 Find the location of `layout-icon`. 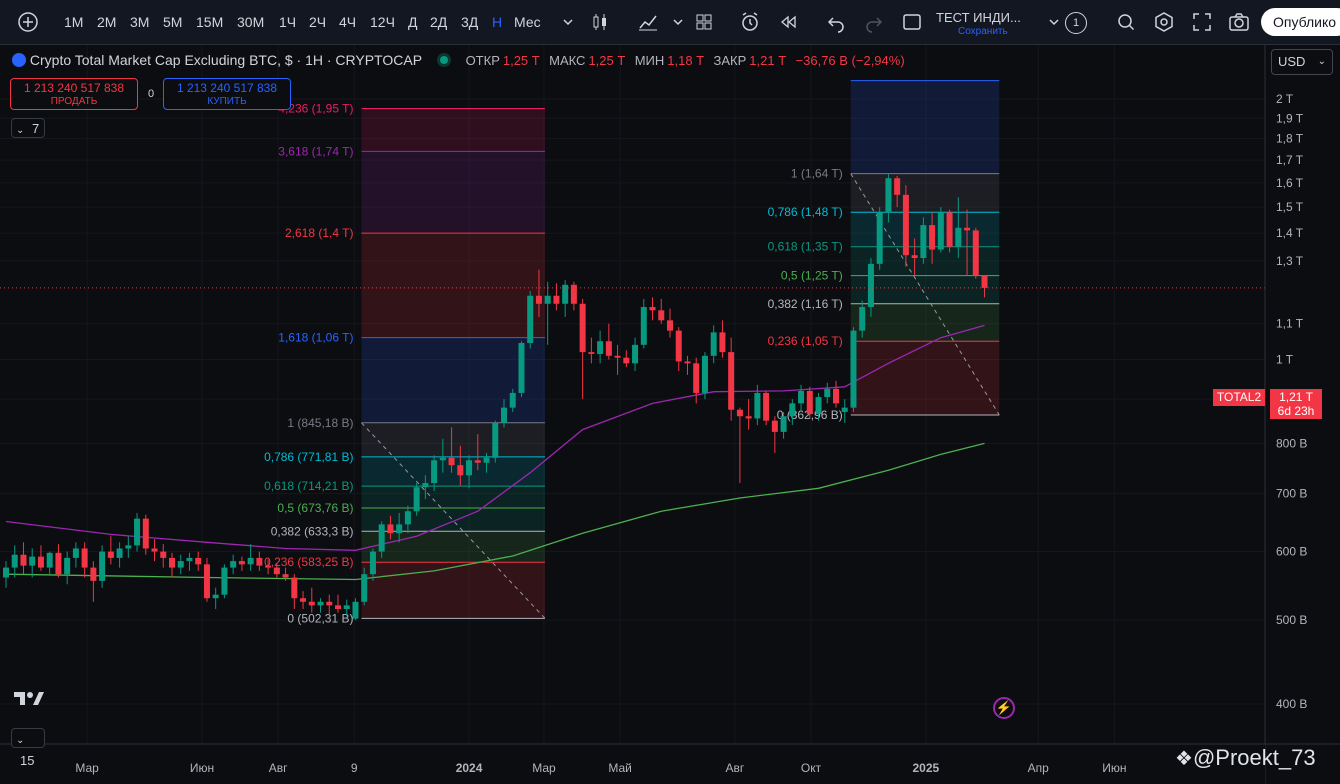

layout-icon is located at coordinates (912, 22).